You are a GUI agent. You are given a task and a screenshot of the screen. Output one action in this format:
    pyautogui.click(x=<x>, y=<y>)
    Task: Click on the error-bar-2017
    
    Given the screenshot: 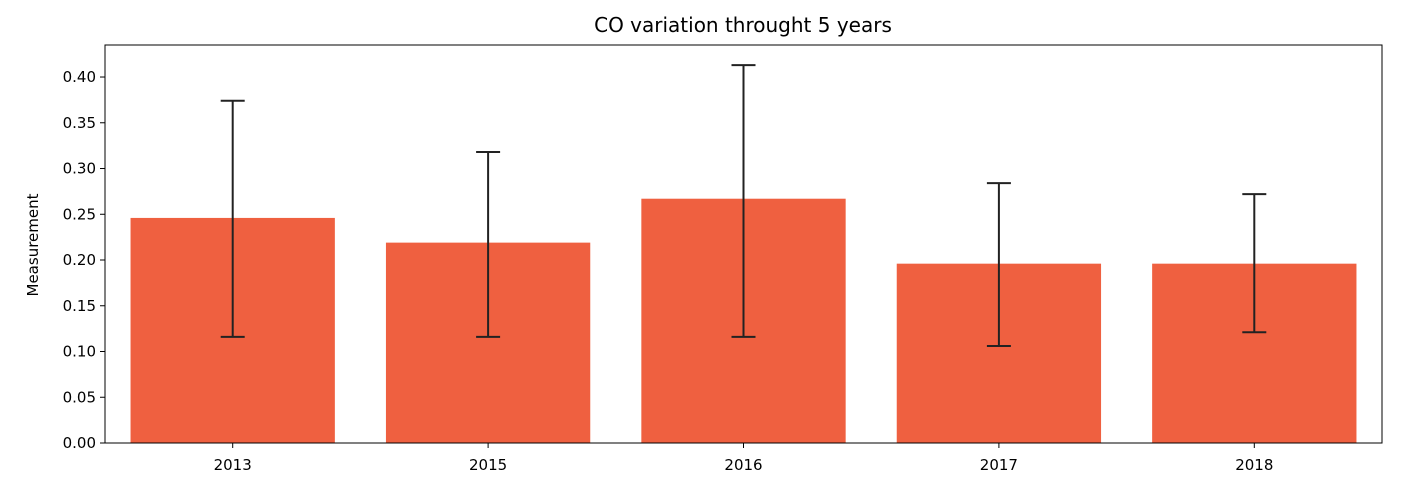 What is the action you would take?
    pyautogui.click(x=998, y=265)
    